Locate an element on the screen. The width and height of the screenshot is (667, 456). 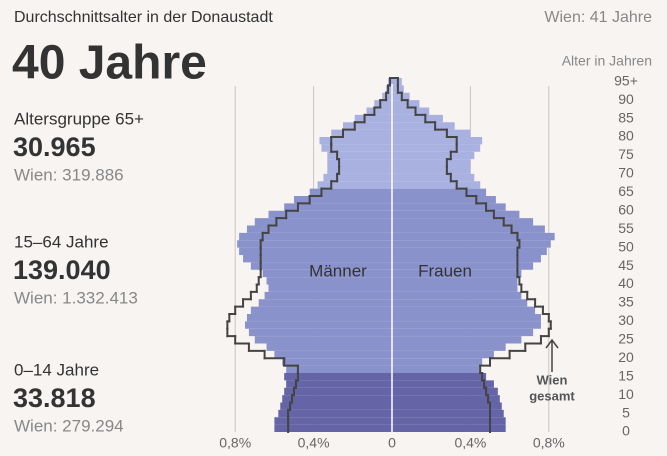
y-tick-label: 80 is located at coordinates (626, 136).